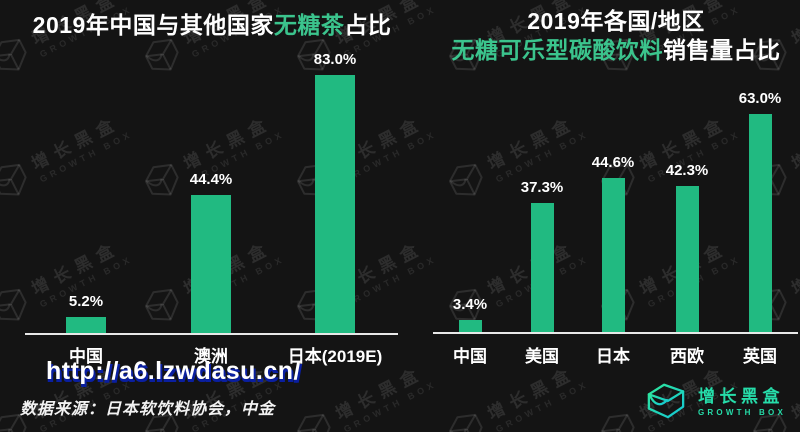  What do you see at coordinates (613, 255) in the screenshot?
I see `bar-日本` at bounding box center [613, 255].